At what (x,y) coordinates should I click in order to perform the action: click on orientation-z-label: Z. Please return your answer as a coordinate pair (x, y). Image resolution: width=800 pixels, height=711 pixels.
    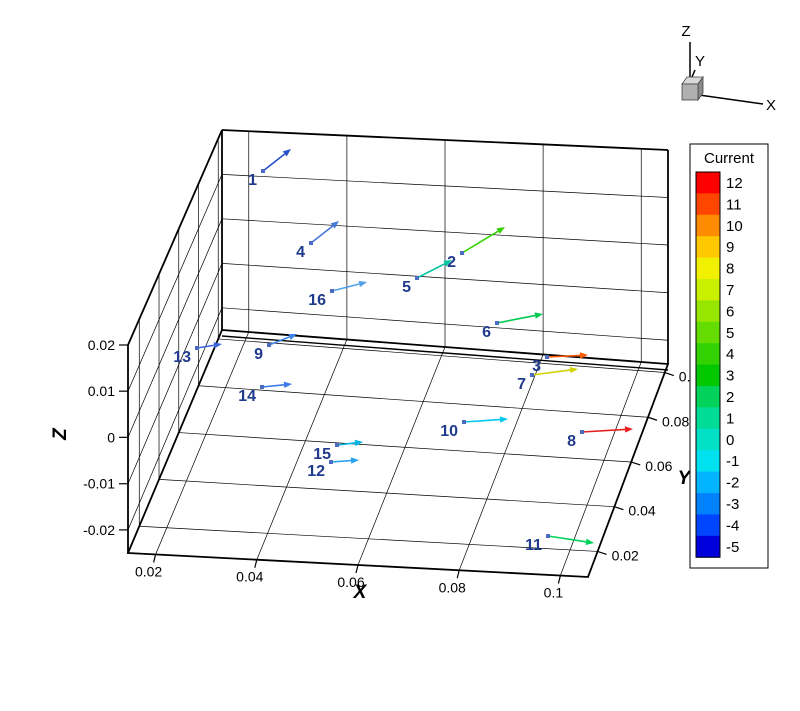
    Looking at the image, I should click on (685, 31).